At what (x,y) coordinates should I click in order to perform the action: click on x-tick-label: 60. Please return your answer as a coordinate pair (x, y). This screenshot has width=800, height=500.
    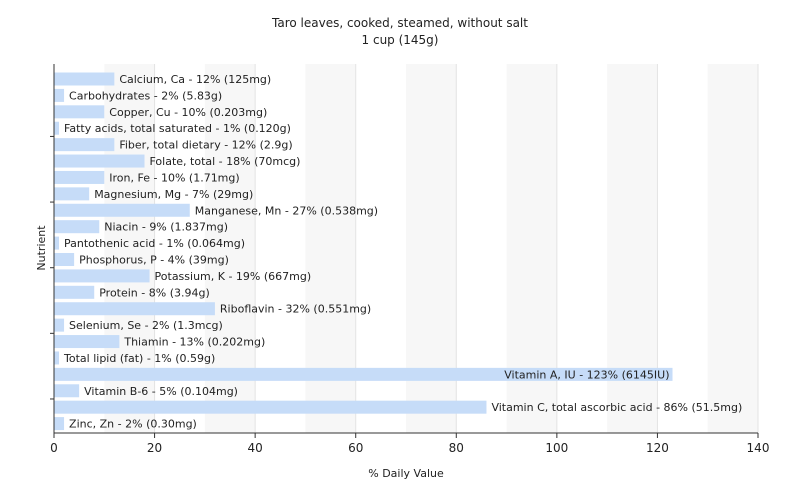
    Looking at the image, I should click on (355, 448).